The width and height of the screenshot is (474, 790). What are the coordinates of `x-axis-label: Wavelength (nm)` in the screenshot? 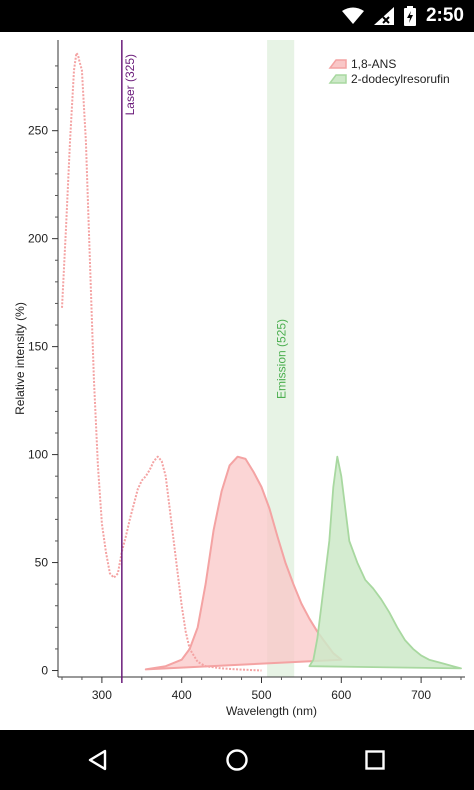 It's located at (271, 711).